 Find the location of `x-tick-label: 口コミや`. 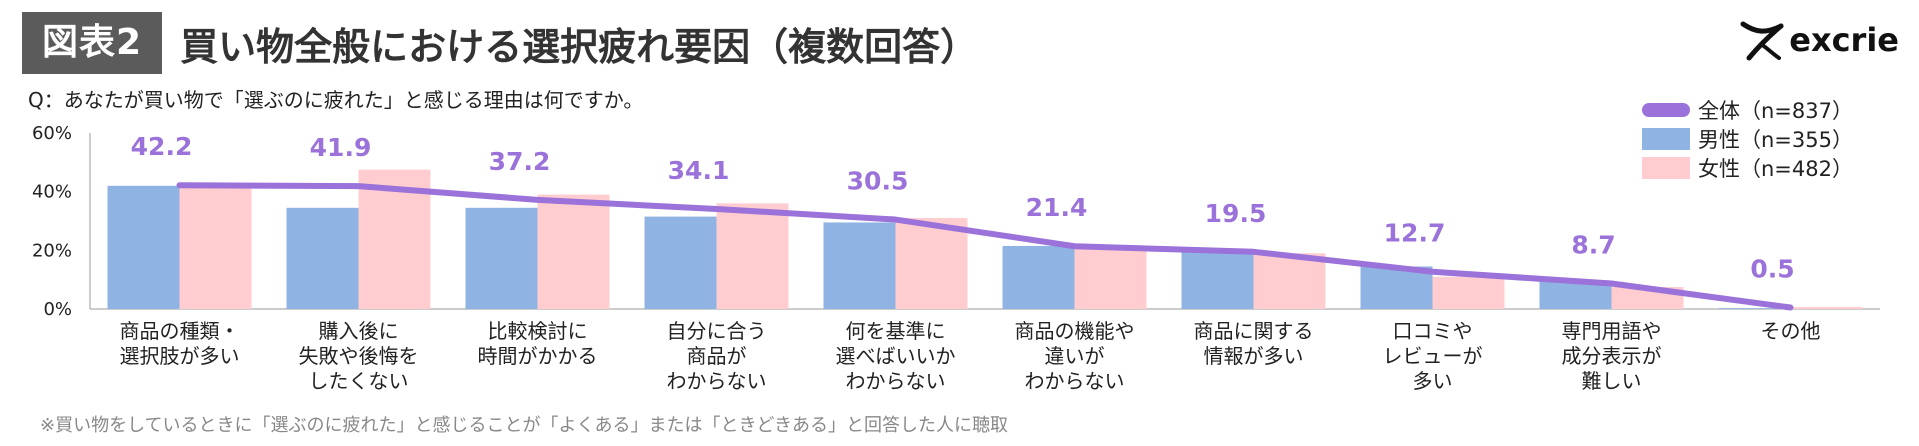

x-tick-label: 口コミや is located at coordinates (1433, 331).